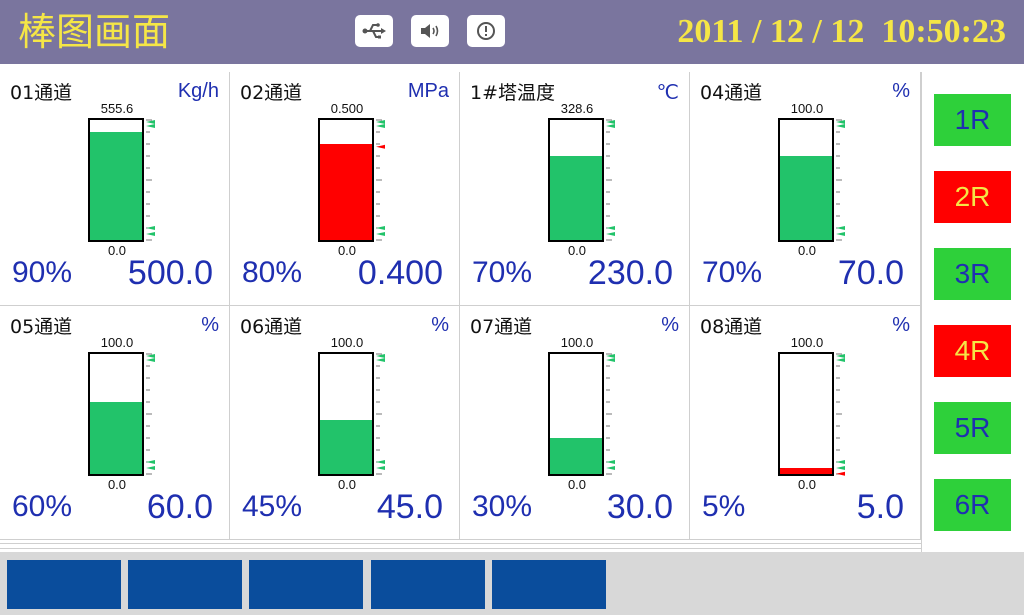 The height and width of the screenshot is (615, 1024). What do you see at coordinates (513, 93) in the screenshot?
I see `channel-name: 1#塔温度` at bounding box center [513, 93].